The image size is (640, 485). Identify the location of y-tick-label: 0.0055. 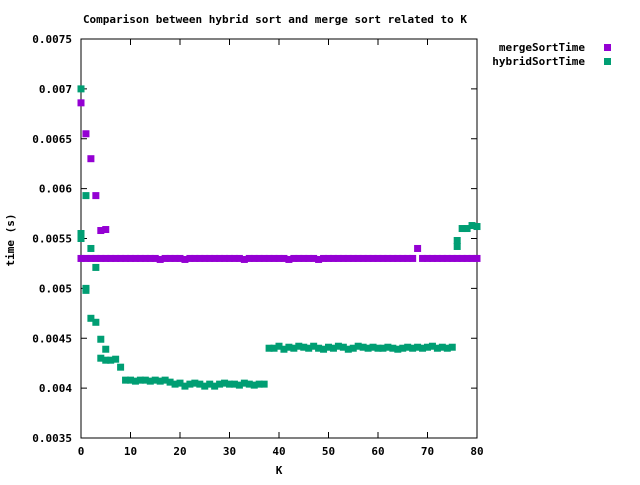
(52, 239).